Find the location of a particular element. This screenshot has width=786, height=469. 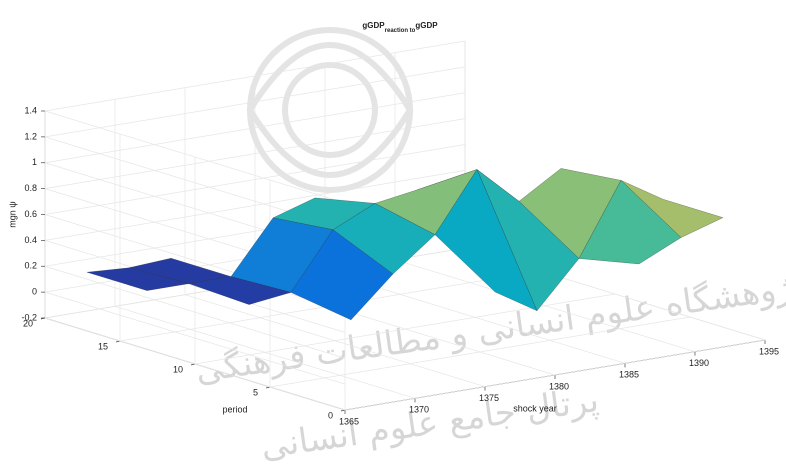

watermark: پرتال جامع علوم انسانی is located at coordinates (429, 423).